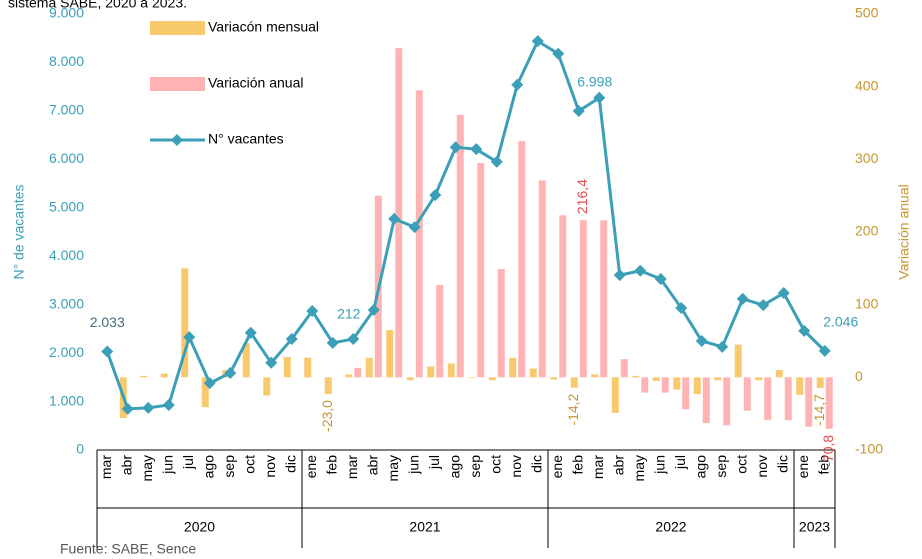 The image size is (922, 559). What do you see at coordinates (66, 206) in the screenshot?
I see `y-tick-label: 5.000` at bounding box center [66, 206].